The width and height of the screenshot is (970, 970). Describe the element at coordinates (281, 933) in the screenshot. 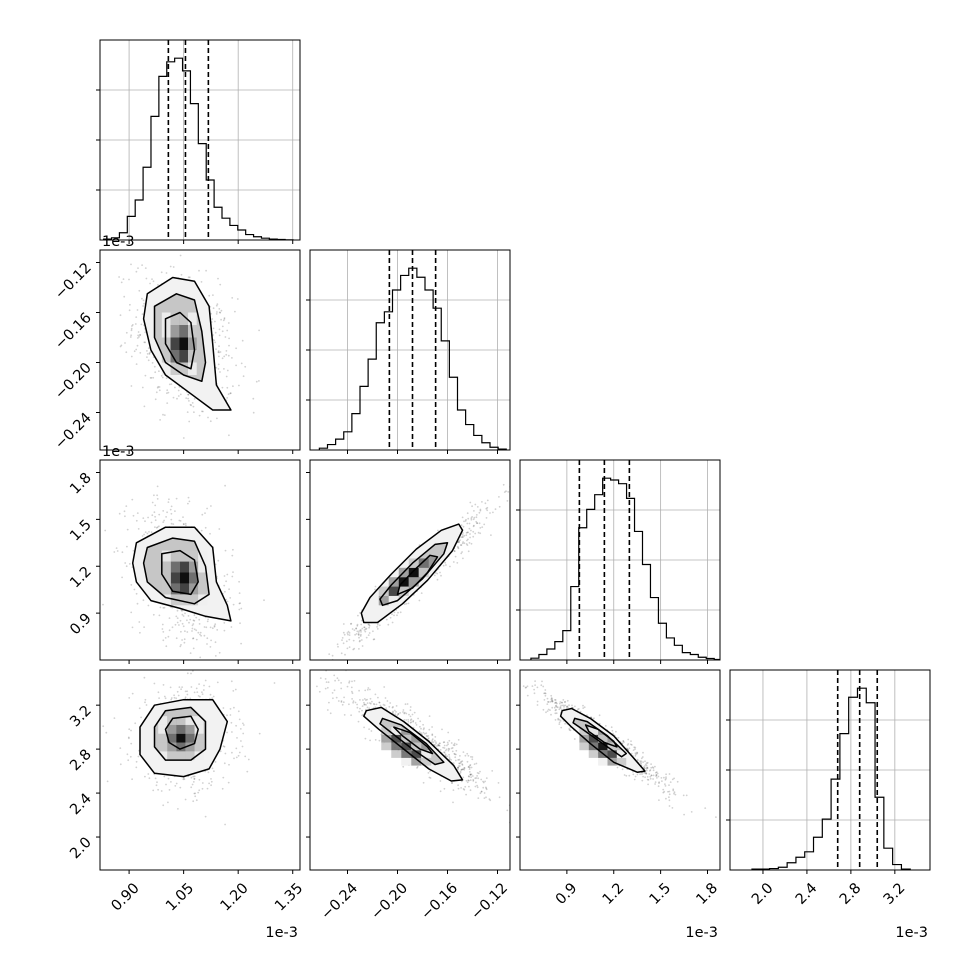

I see `x-exponent-label: 1e-3` at that location.